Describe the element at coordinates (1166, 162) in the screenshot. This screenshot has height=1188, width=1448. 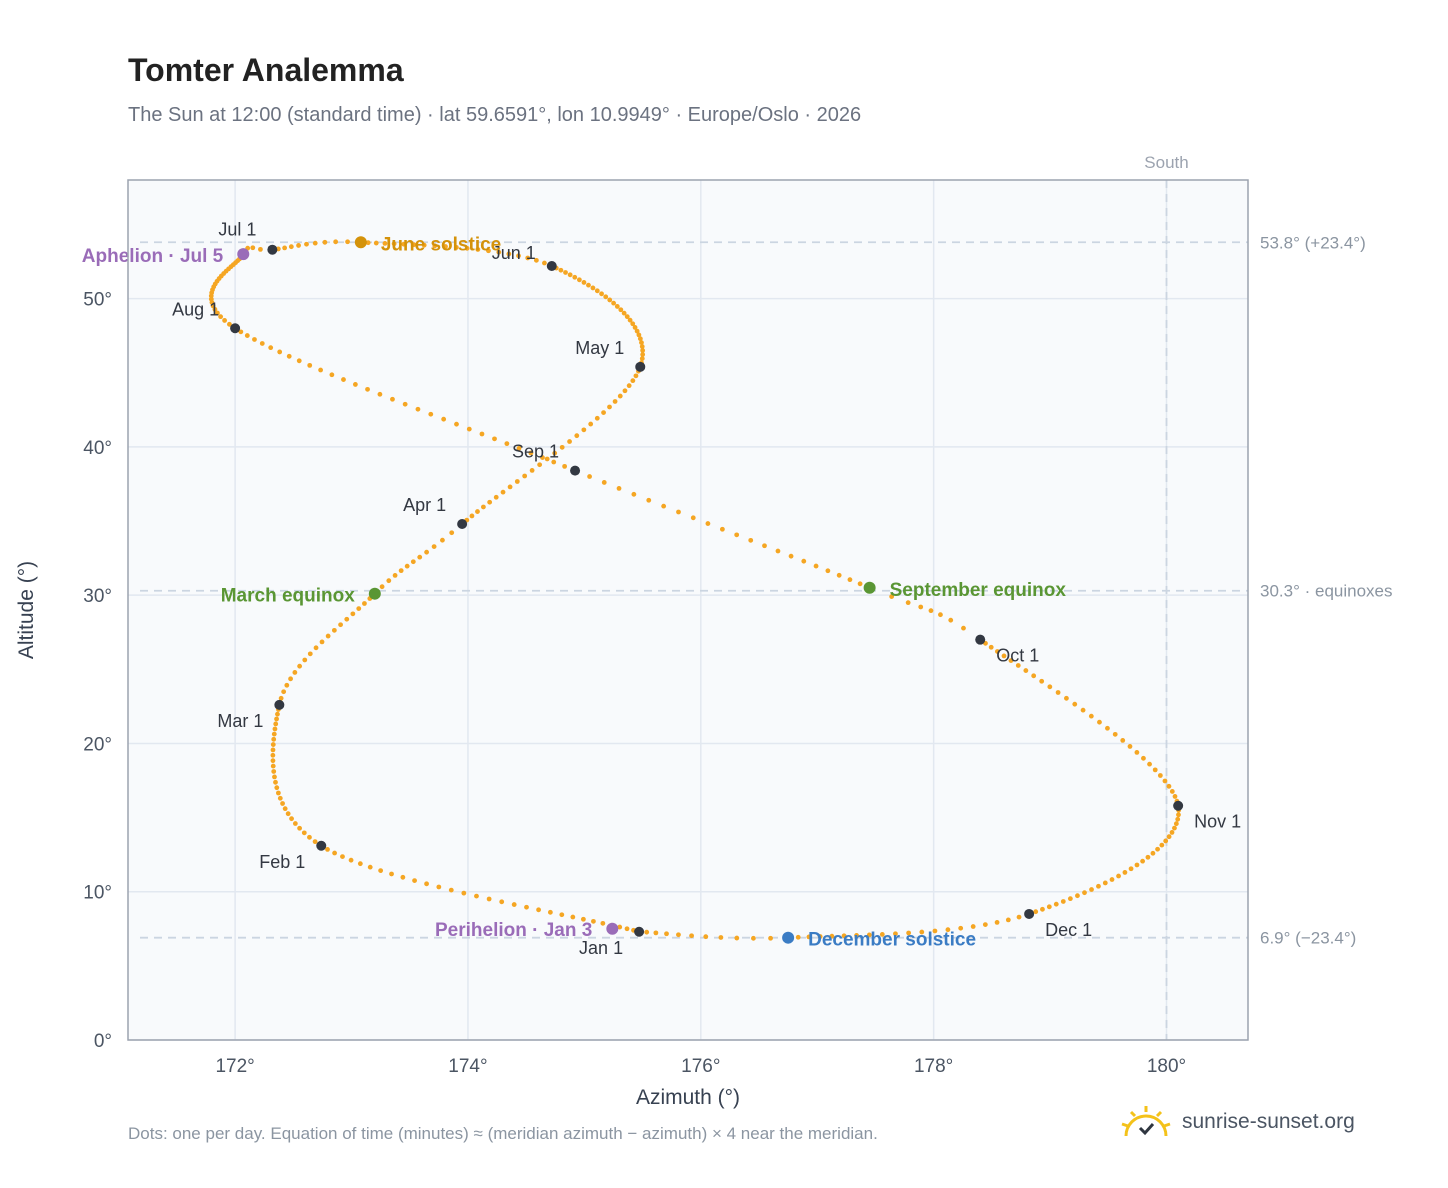
I see `meridian-label: South` at that location.